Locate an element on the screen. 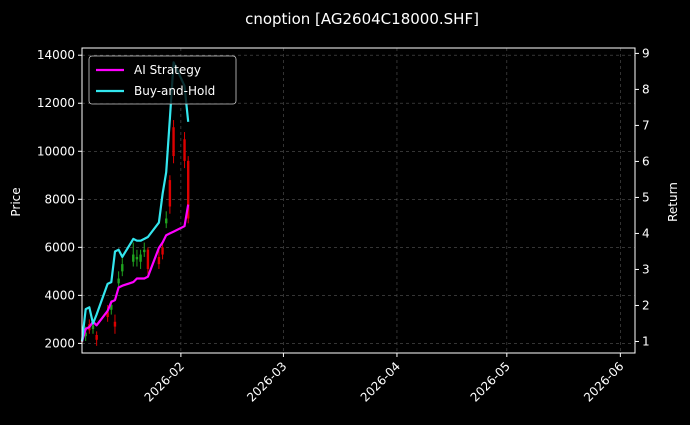 The height and width of the screenshot is (425, 690). legend-box is located at coordinates (162, 80).